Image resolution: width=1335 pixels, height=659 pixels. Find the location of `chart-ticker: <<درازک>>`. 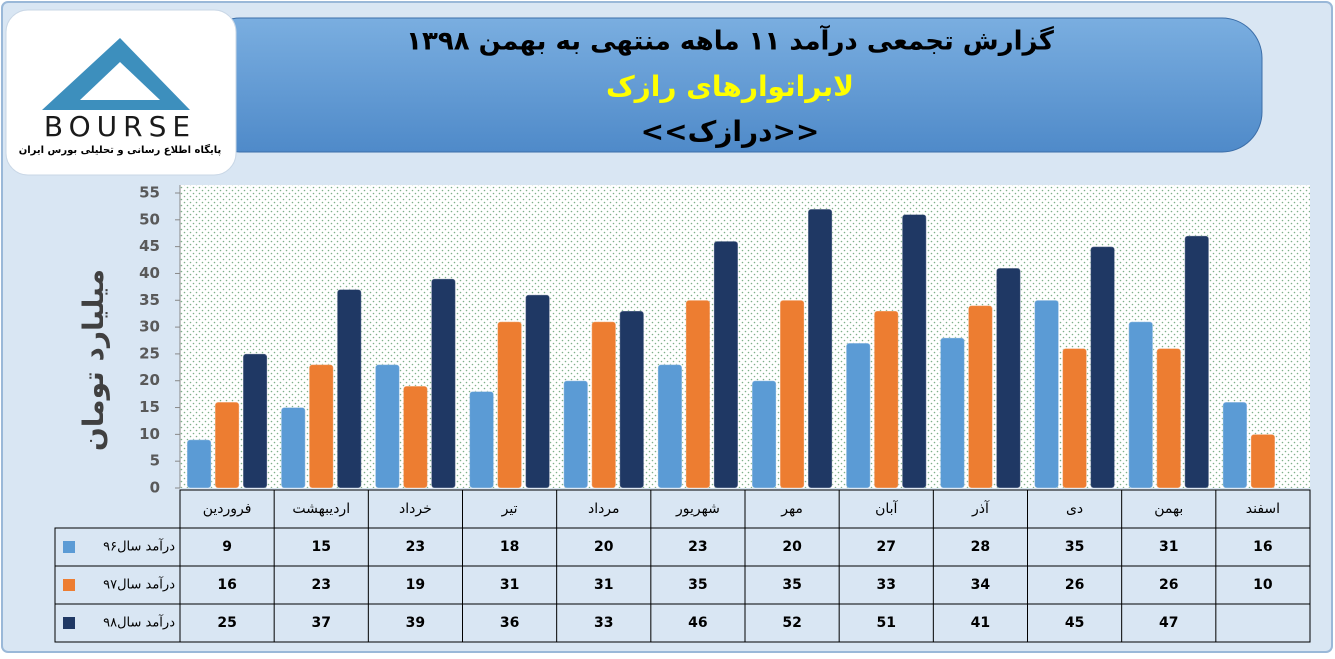

chart-ticker: <<درازک>> is located at coordinates (730, 131).